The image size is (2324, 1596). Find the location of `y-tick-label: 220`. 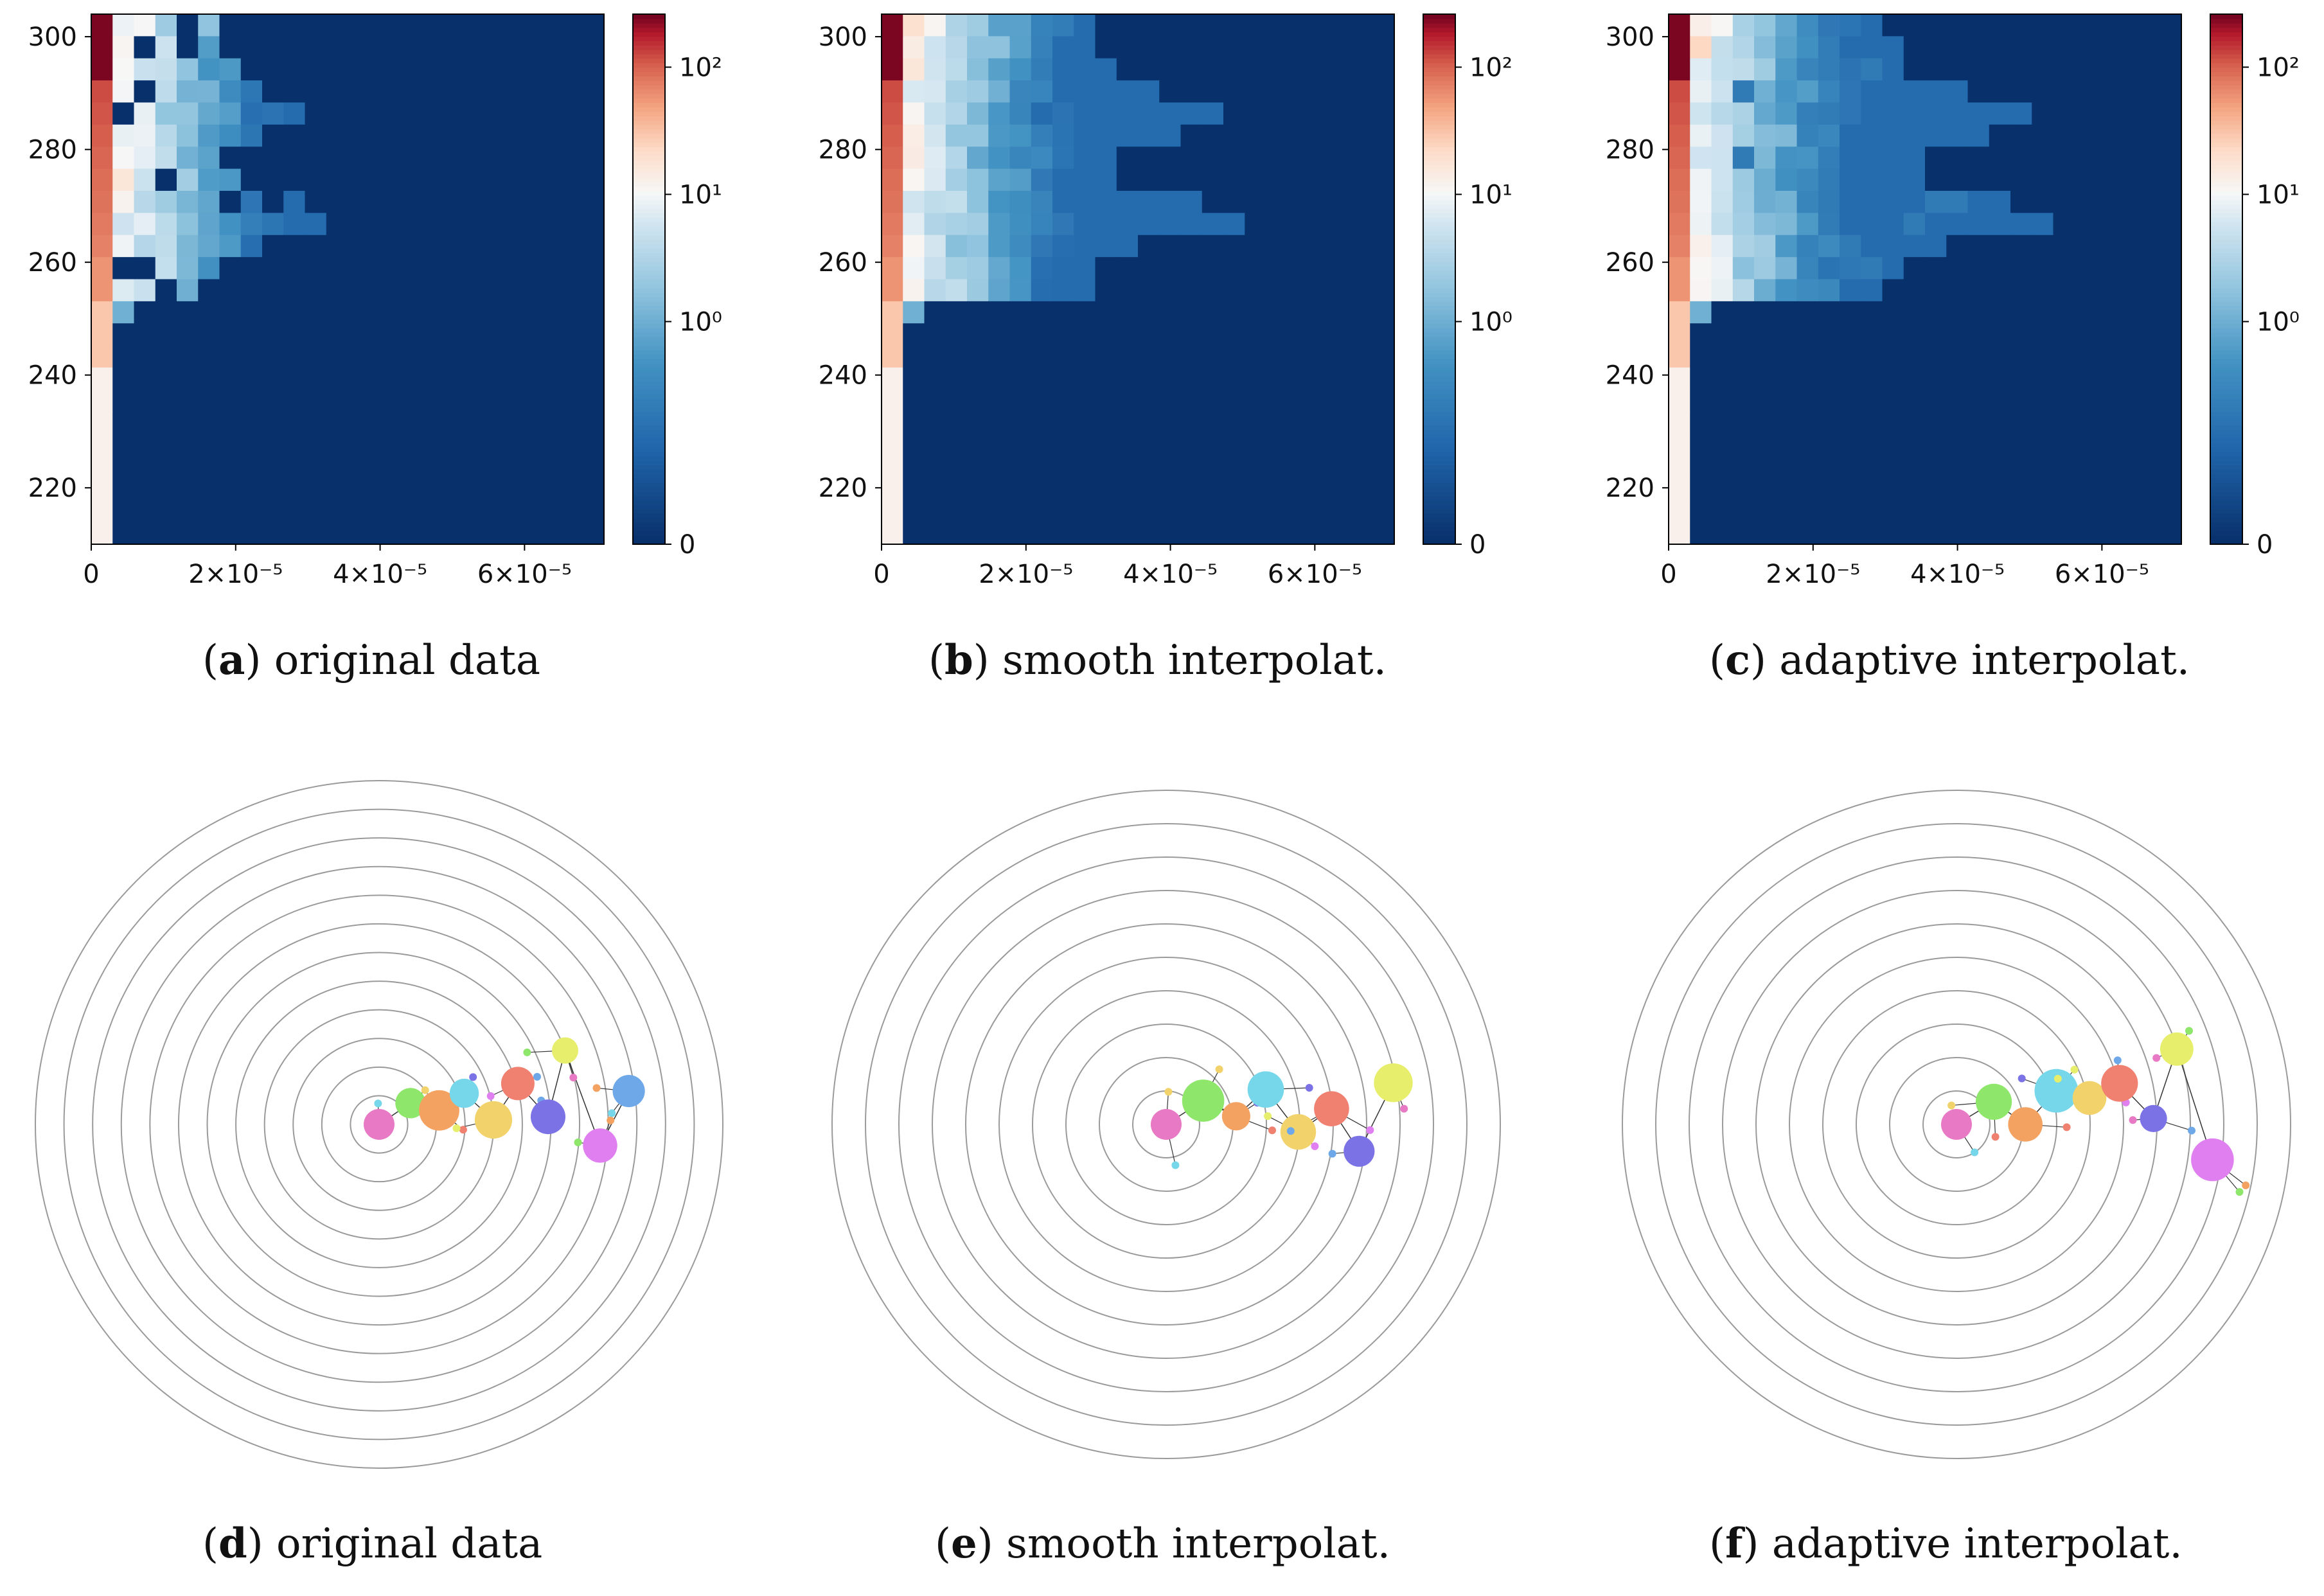

y-tick-label: 220 is located at coordinates (843, 488).